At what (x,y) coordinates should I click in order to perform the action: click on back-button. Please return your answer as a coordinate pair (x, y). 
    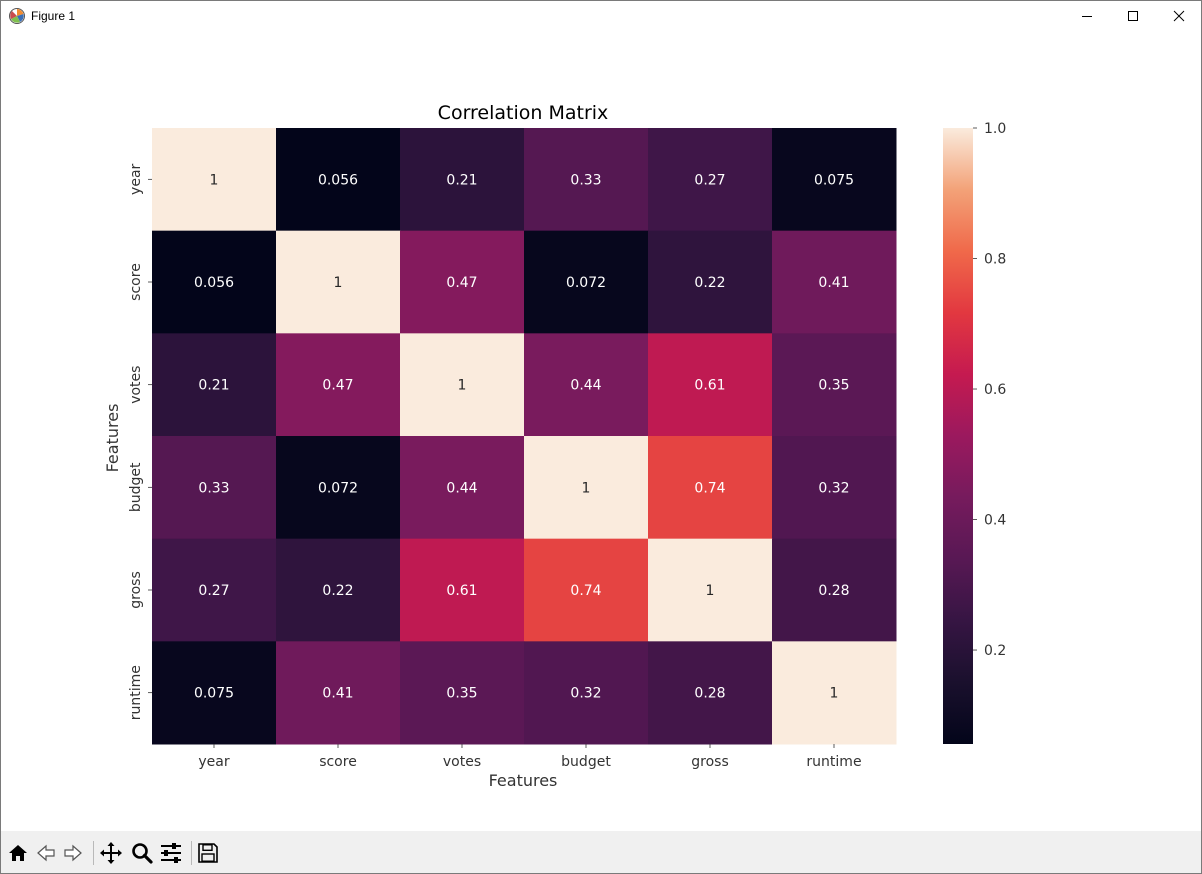
    Looking at the image, I should click on (46, 853).